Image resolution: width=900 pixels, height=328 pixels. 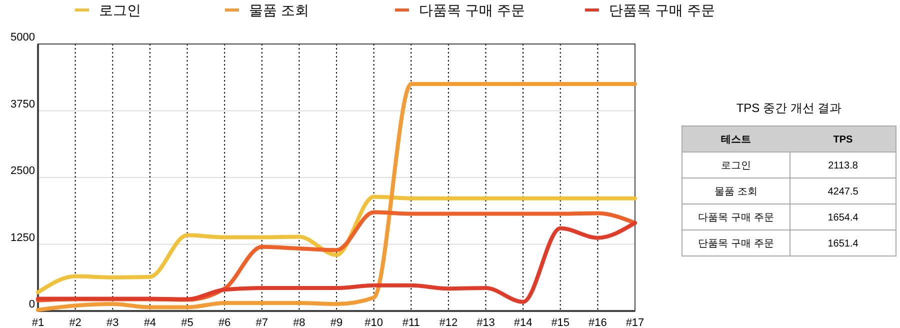 I want to click on x-tick-label: #3, so click(x=112, y=322).